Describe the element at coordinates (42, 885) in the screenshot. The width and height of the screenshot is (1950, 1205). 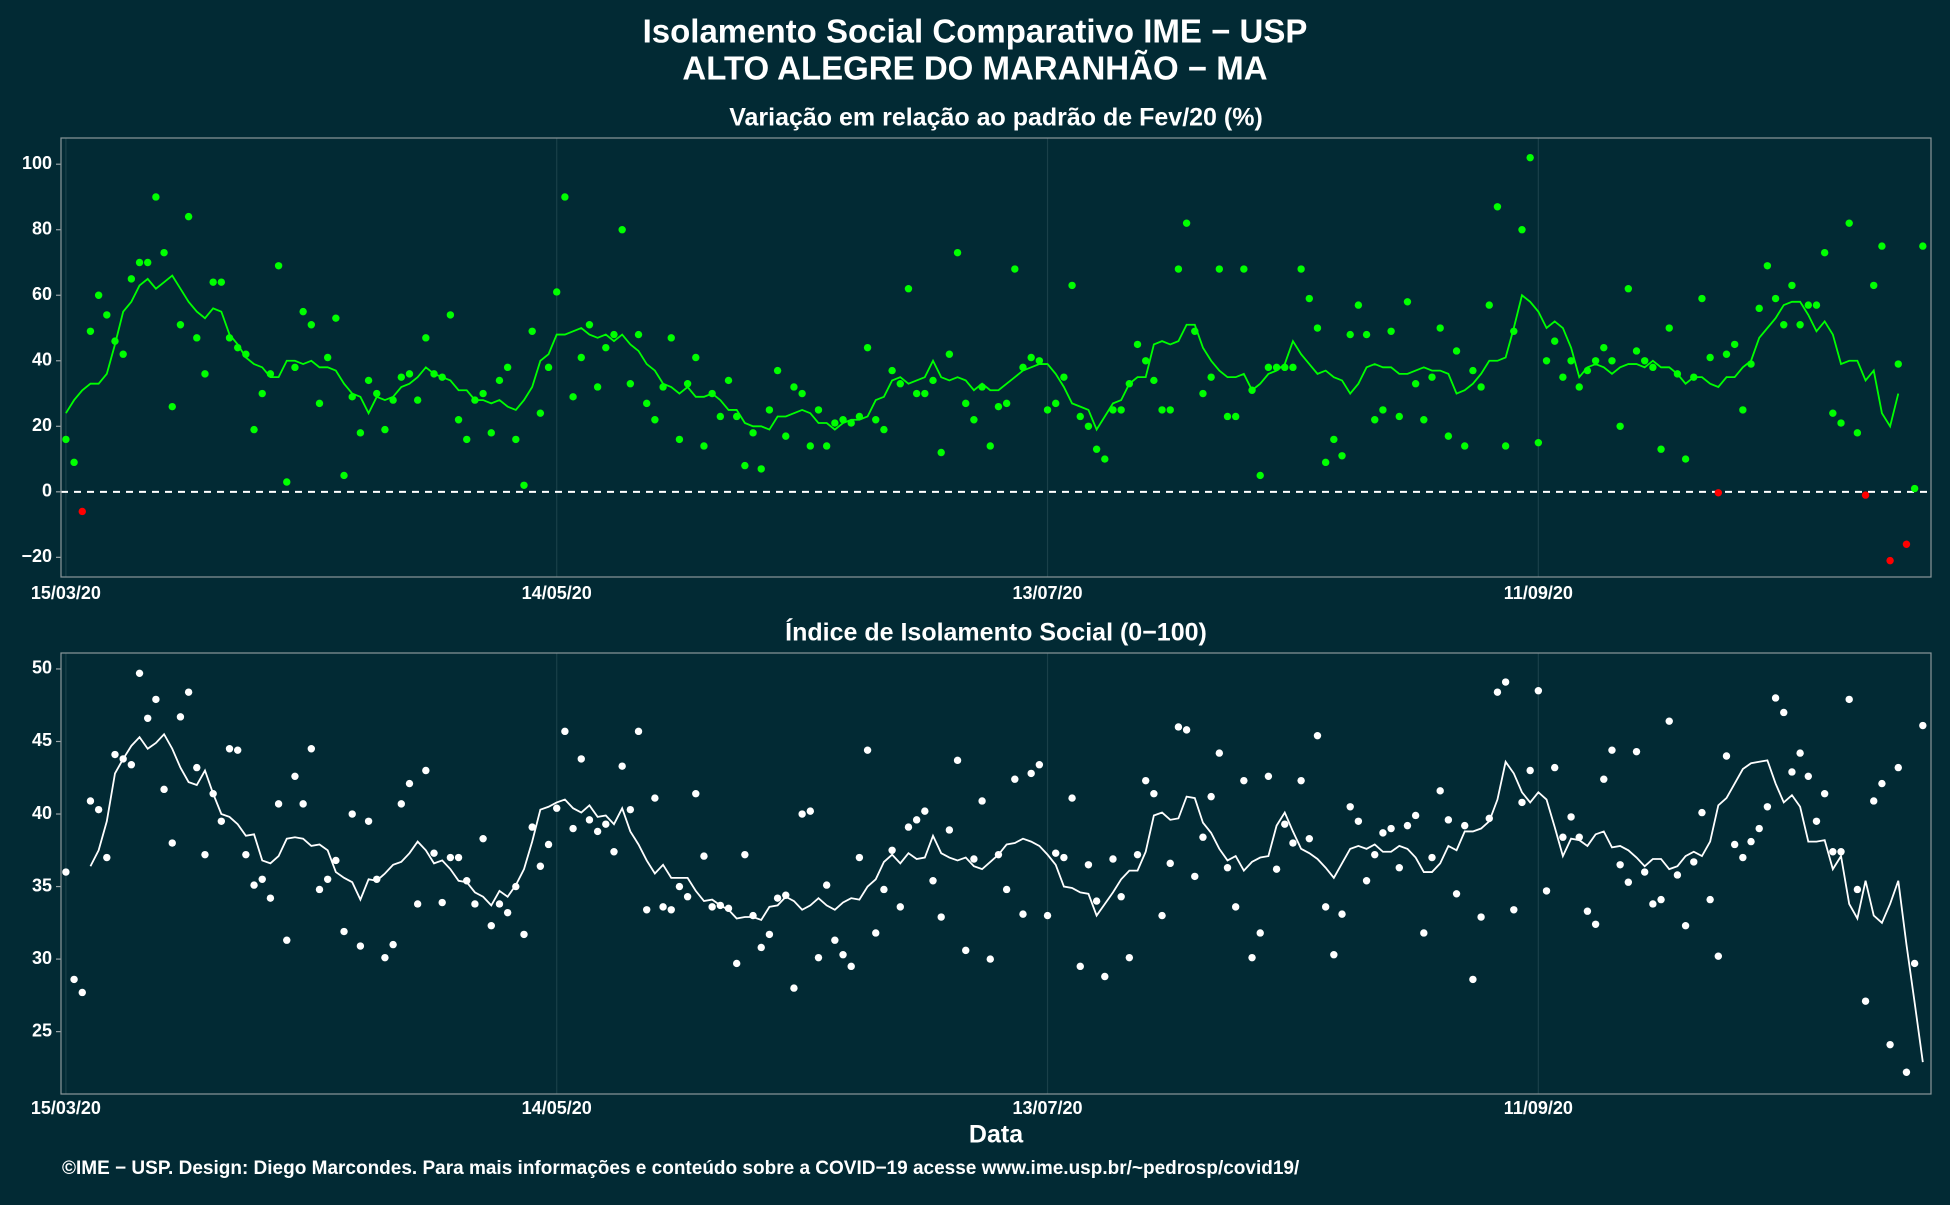
I see `y-tick-label: 35` at that location.